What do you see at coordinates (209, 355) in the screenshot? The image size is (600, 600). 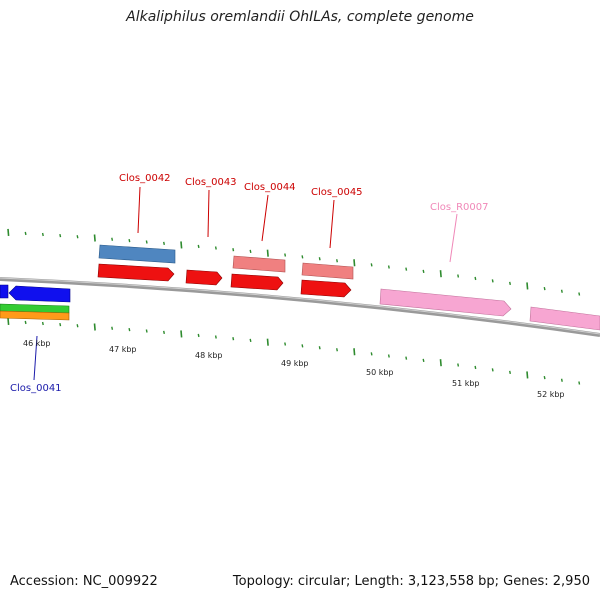 I see `scale-label-48: 48 kbp` at bounding box center [209, 355].